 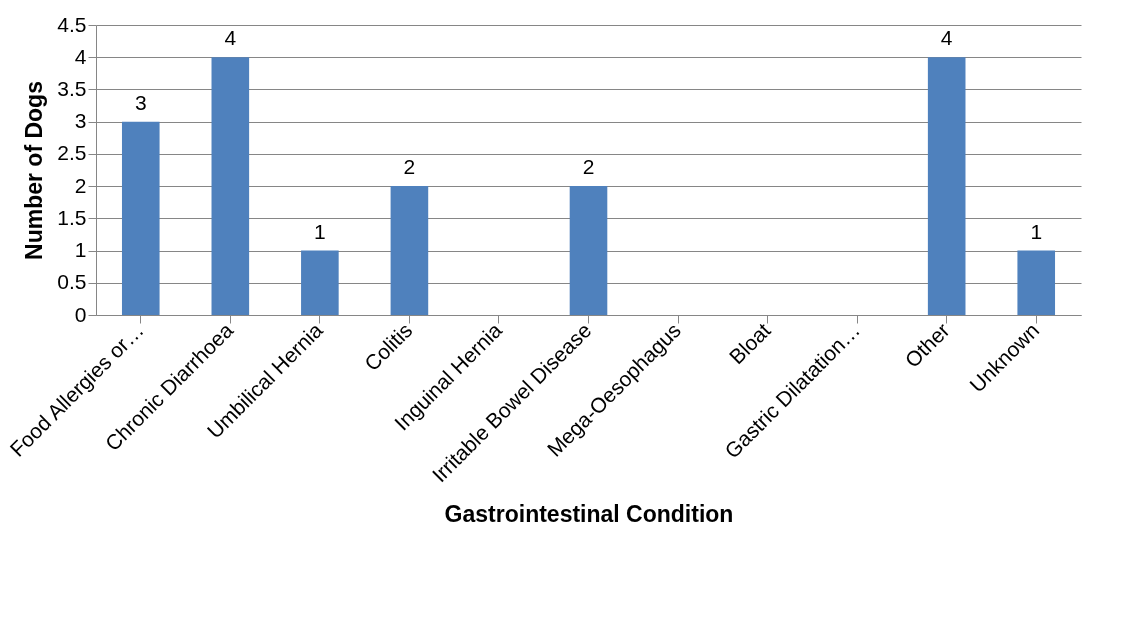 What do you see at coordinates (140, 102) in the screenshot?
I see `data-label: 3` at bounding box center [140, 102].